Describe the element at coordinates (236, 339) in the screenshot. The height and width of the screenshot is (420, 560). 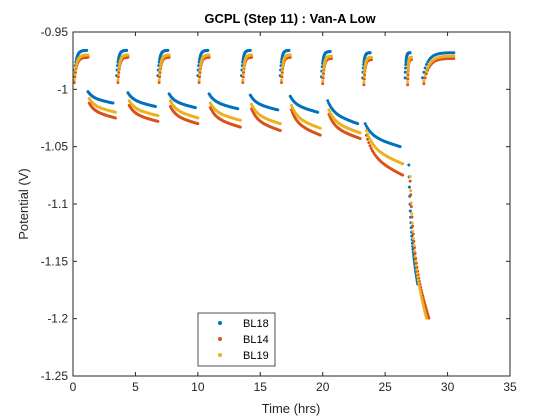
I see `legend-box` at that location.